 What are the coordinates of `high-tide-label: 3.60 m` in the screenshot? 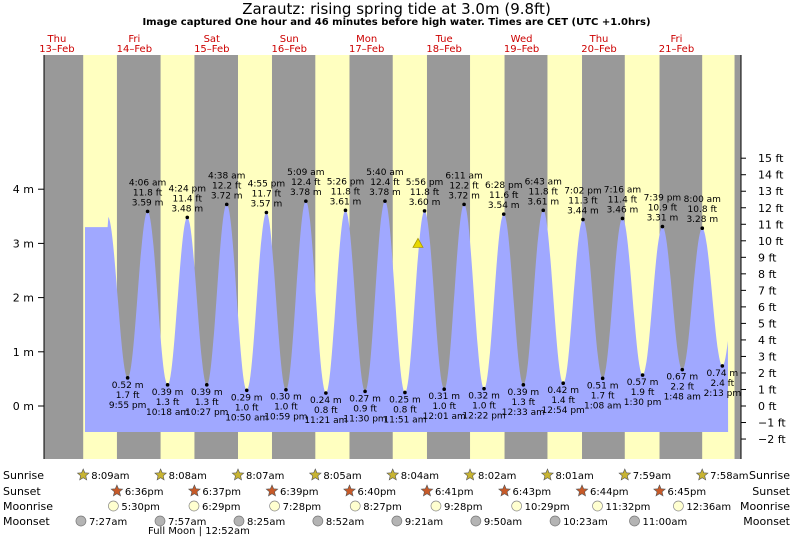 It's located at (425, 203).